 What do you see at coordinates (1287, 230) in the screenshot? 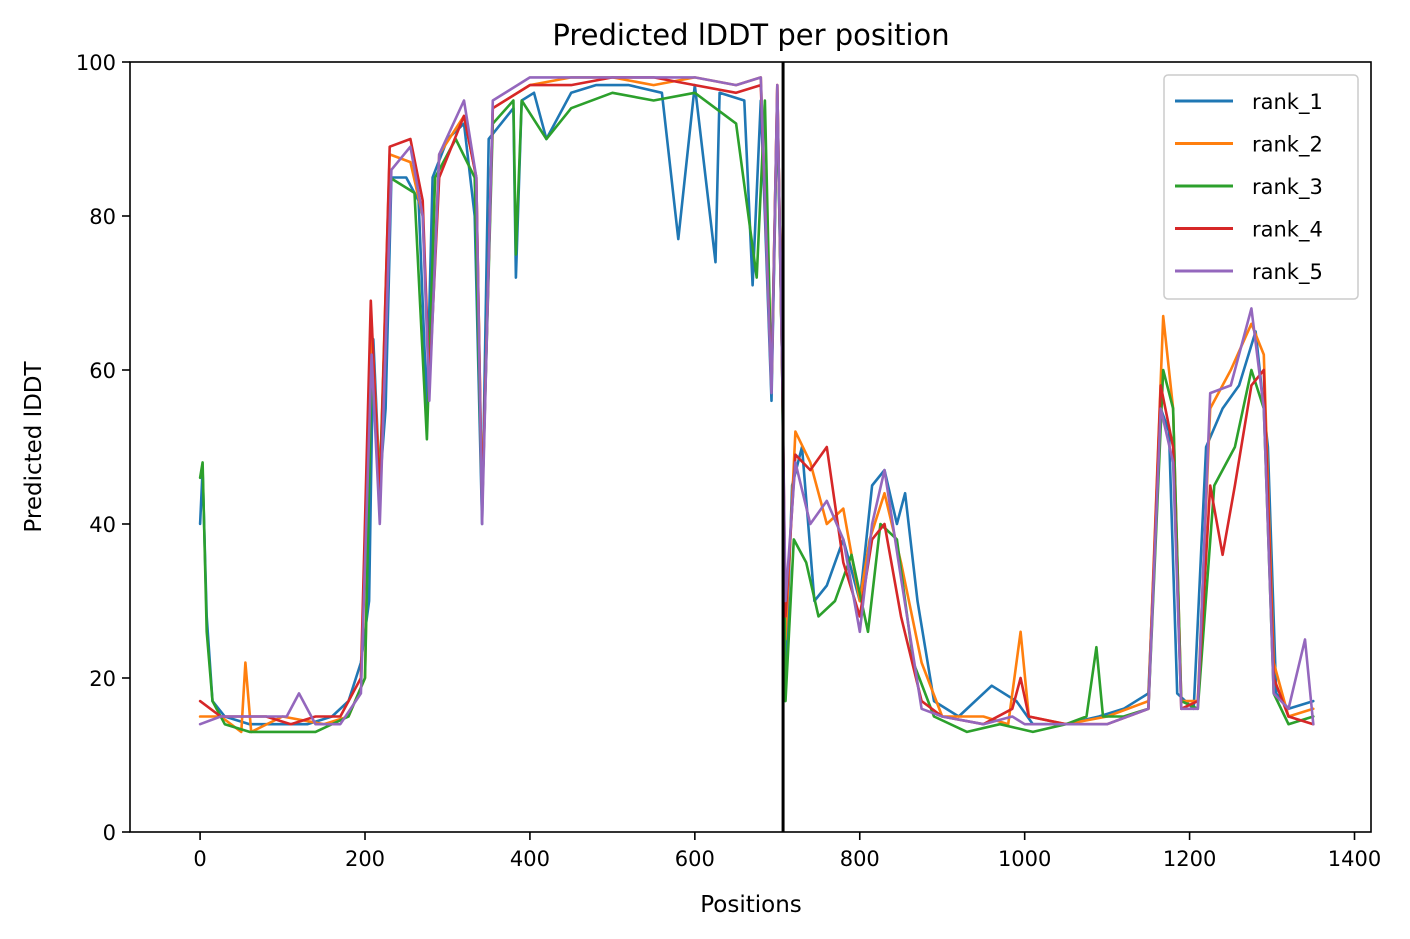
I see `legend-label-rank-4: rank_4` at bounding box center [1287, 230].